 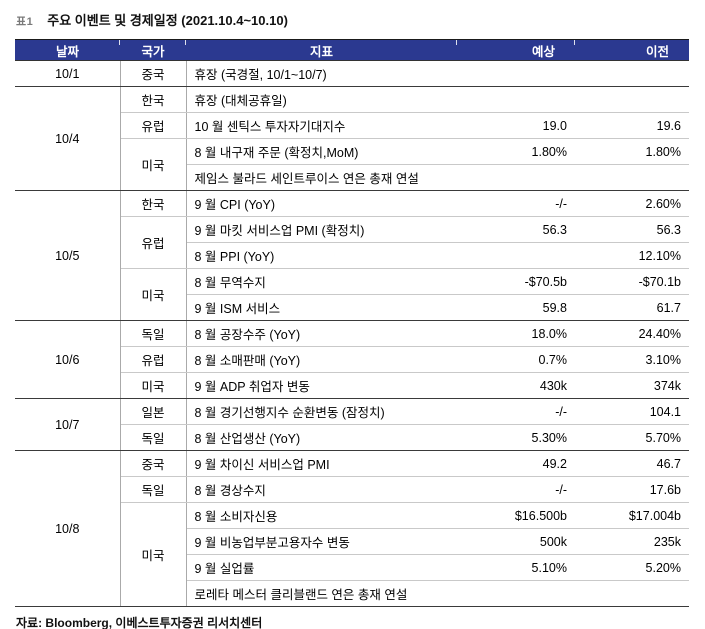 What do you see at coordinates (632, 333) in the screenshot?
I see `previous-cell: 24.40%` at bounding box center [632, 333].